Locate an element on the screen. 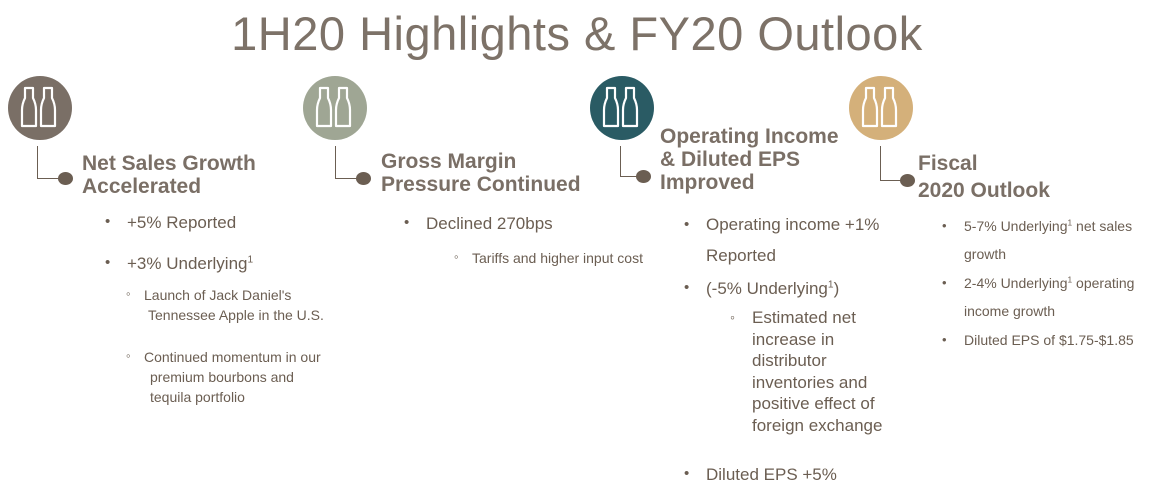 This screenshot has width=1154, height=493. bullet-operating-income: Operating income +1% Reported is located at coordinates (781, 240).